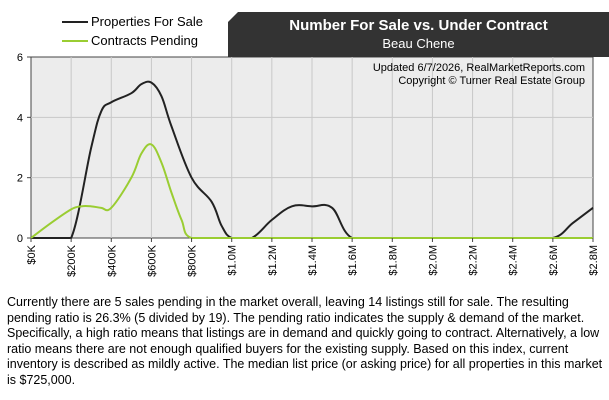 This screenshot has width=609, height=400. I want to click on legend-label-for-sale: Properties For Sale, so click(147, 21).